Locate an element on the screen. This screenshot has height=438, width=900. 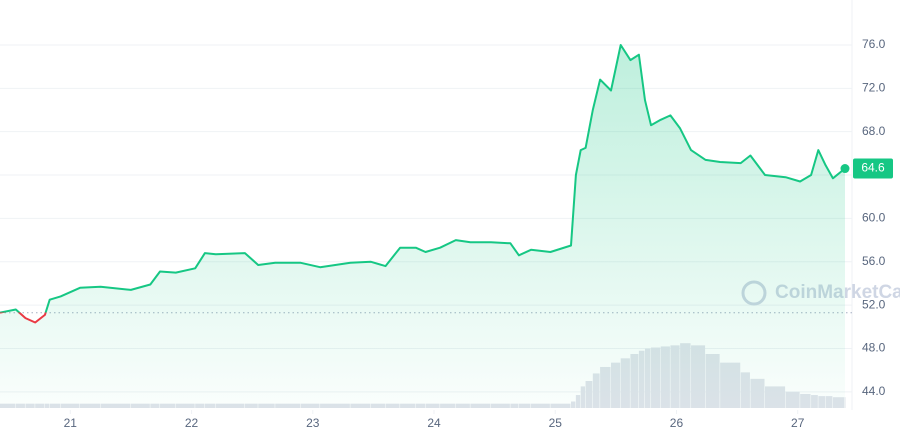
y-tick-label: 52.0 is located at coordinates (874, 304).